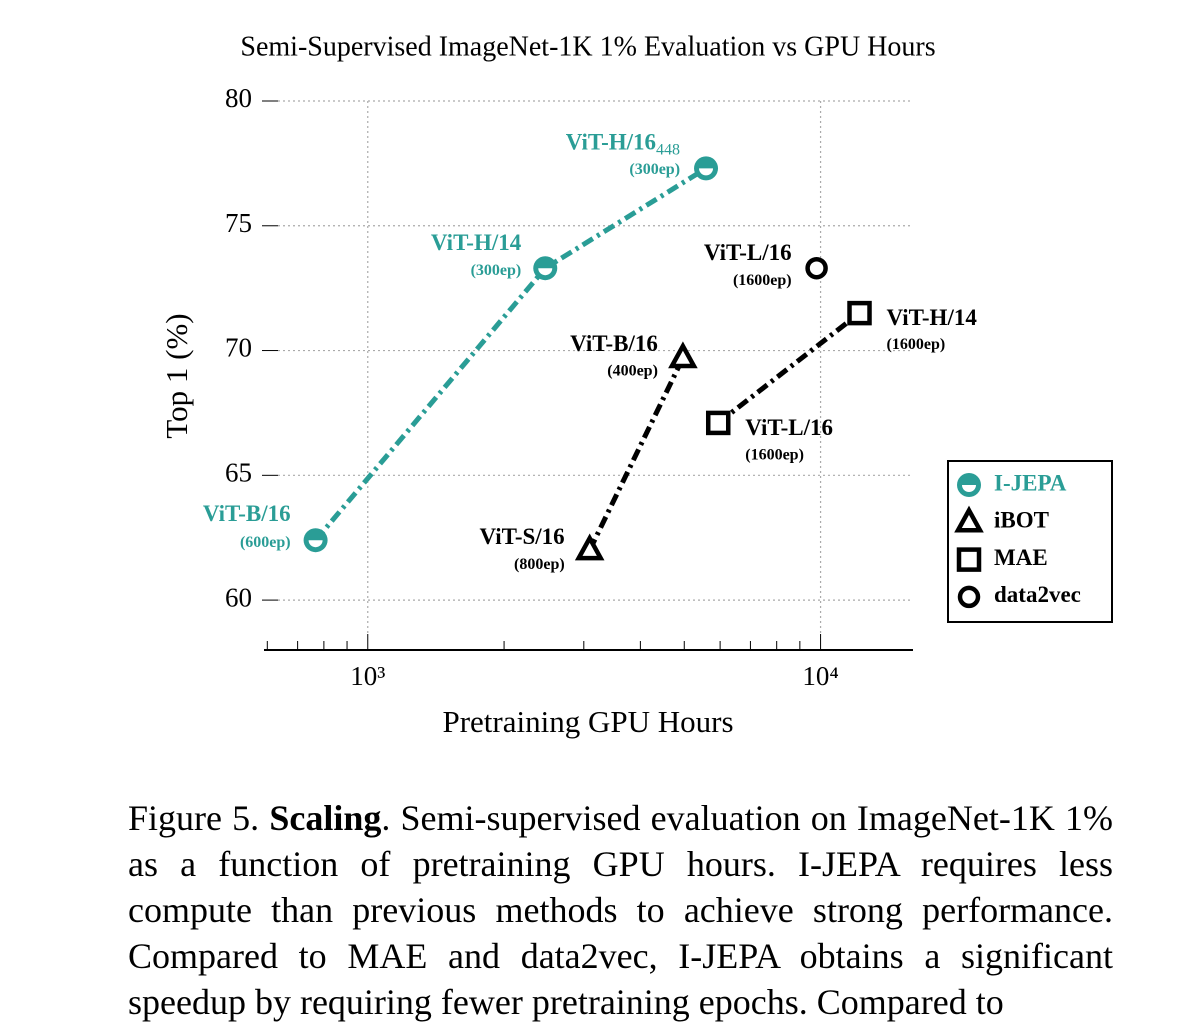  I want to click on y-tick-label: 60, so click(238, 597).